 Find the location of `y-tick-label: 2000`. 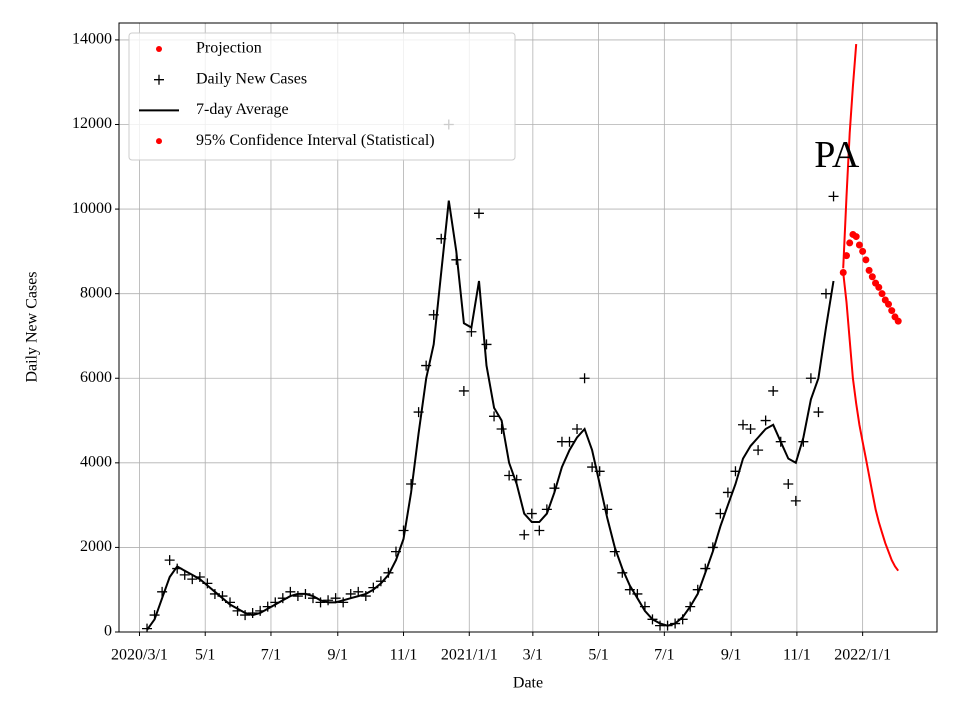

y-tick-label: 2000 is located at coordinates (96, 546).